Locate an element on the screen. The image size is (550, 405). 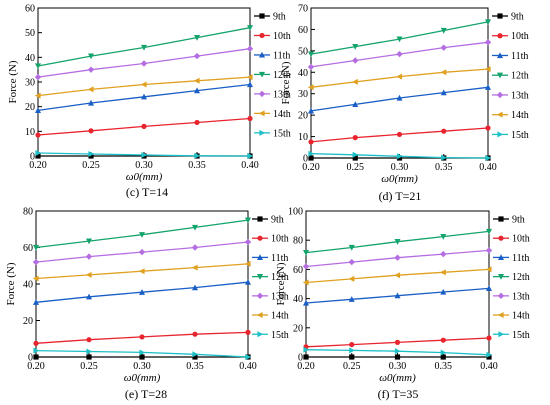
y-tick-label: 50 is located at coordinates (30, 33).